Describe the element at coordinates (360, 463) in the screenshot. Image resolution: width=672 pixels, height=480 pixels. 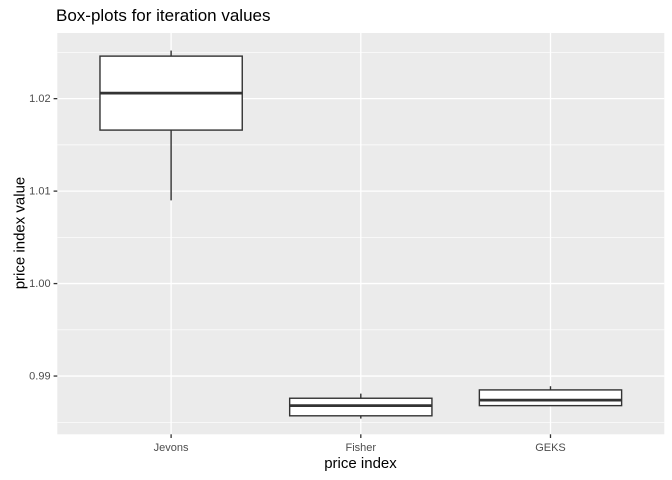
I see `x-axis-title: price index` at that location.